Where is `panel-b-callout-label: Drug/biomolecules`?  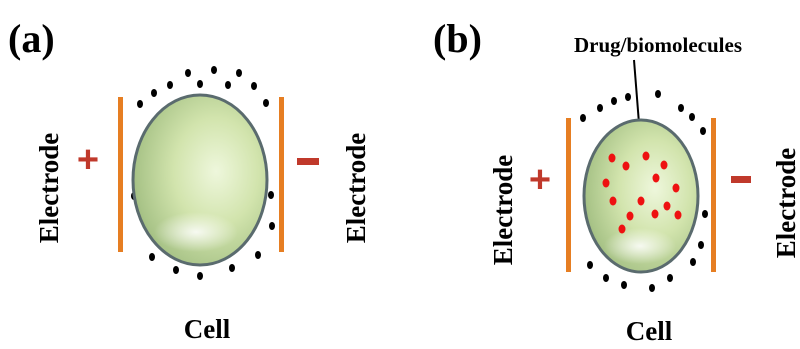
panel-b-callout-label: Drug/biomolecules is located at coordinates (658, 45).